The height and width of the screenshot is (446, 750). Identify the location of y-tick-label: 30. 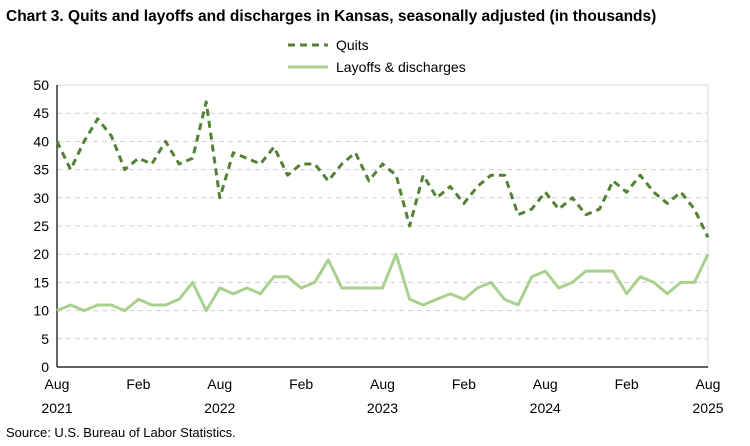
(41, 198).